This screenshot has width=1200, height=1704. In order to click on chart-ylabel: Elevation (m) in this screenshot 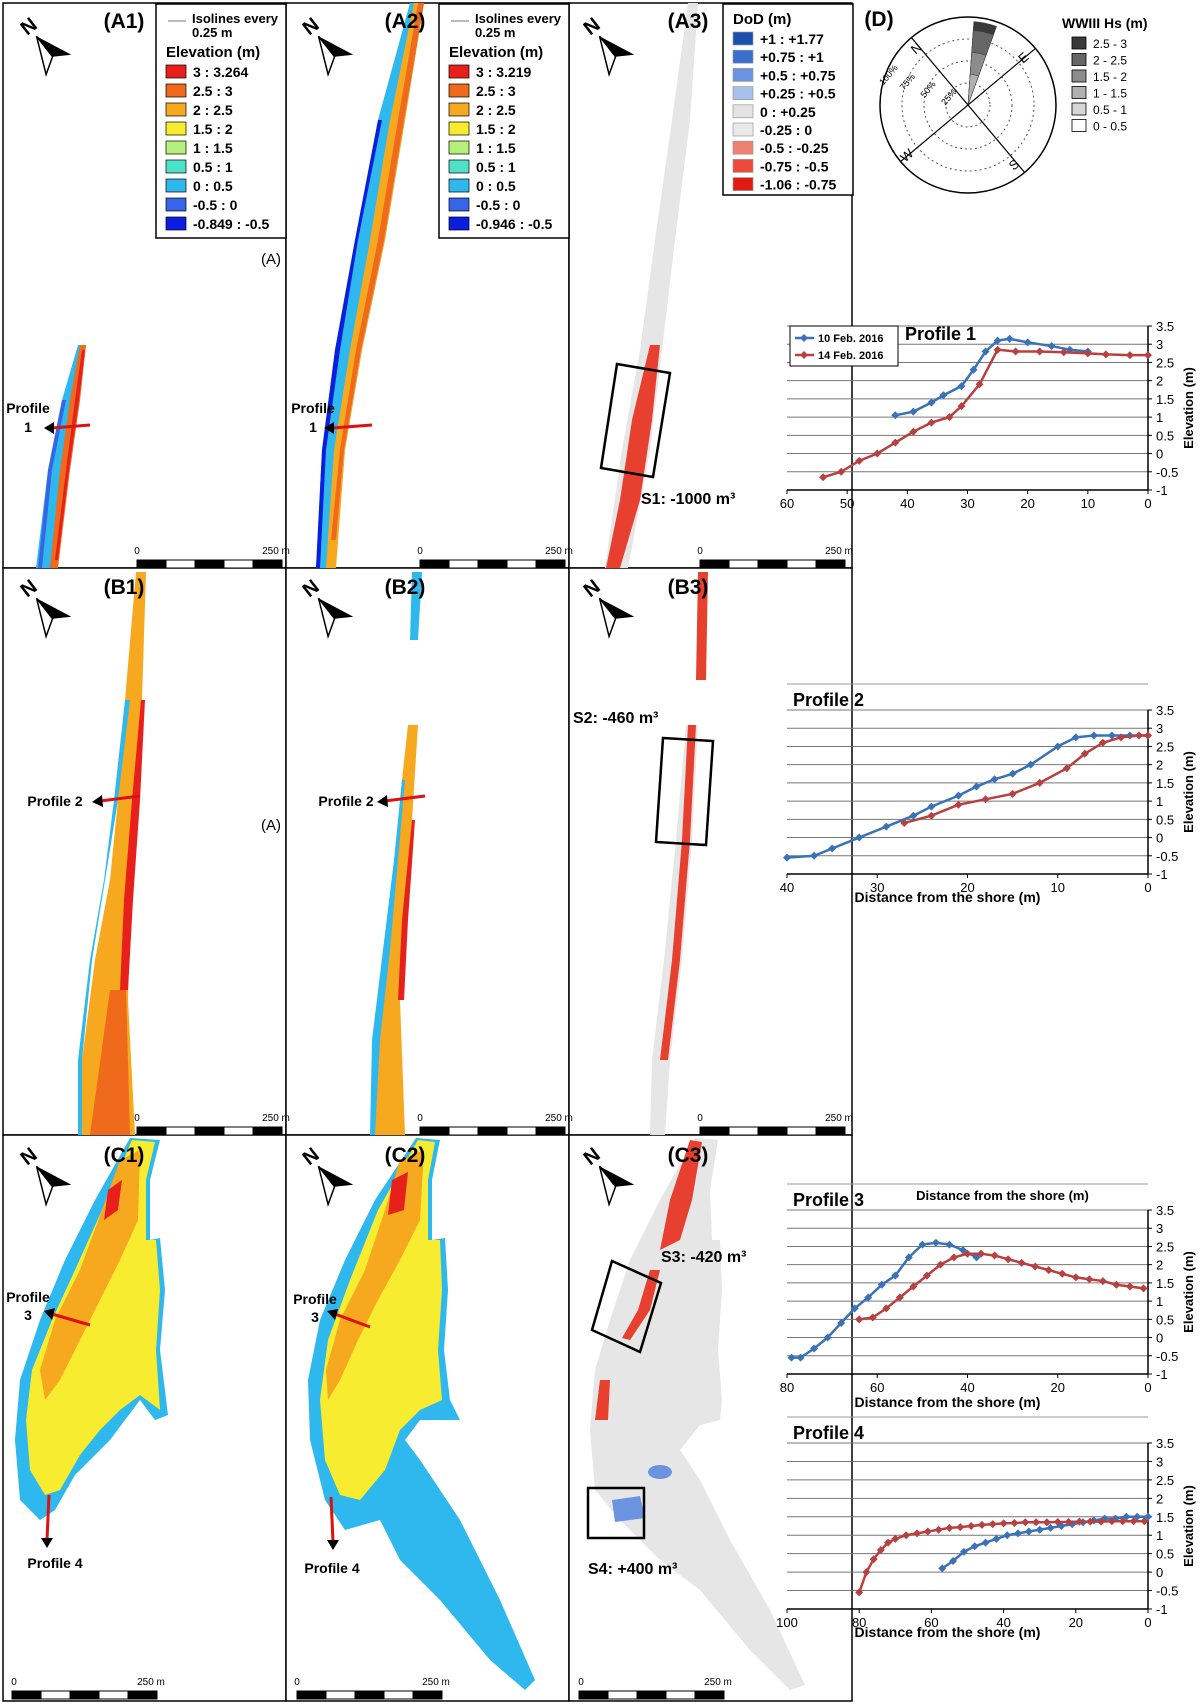, I will do `click(1188, 792)`.